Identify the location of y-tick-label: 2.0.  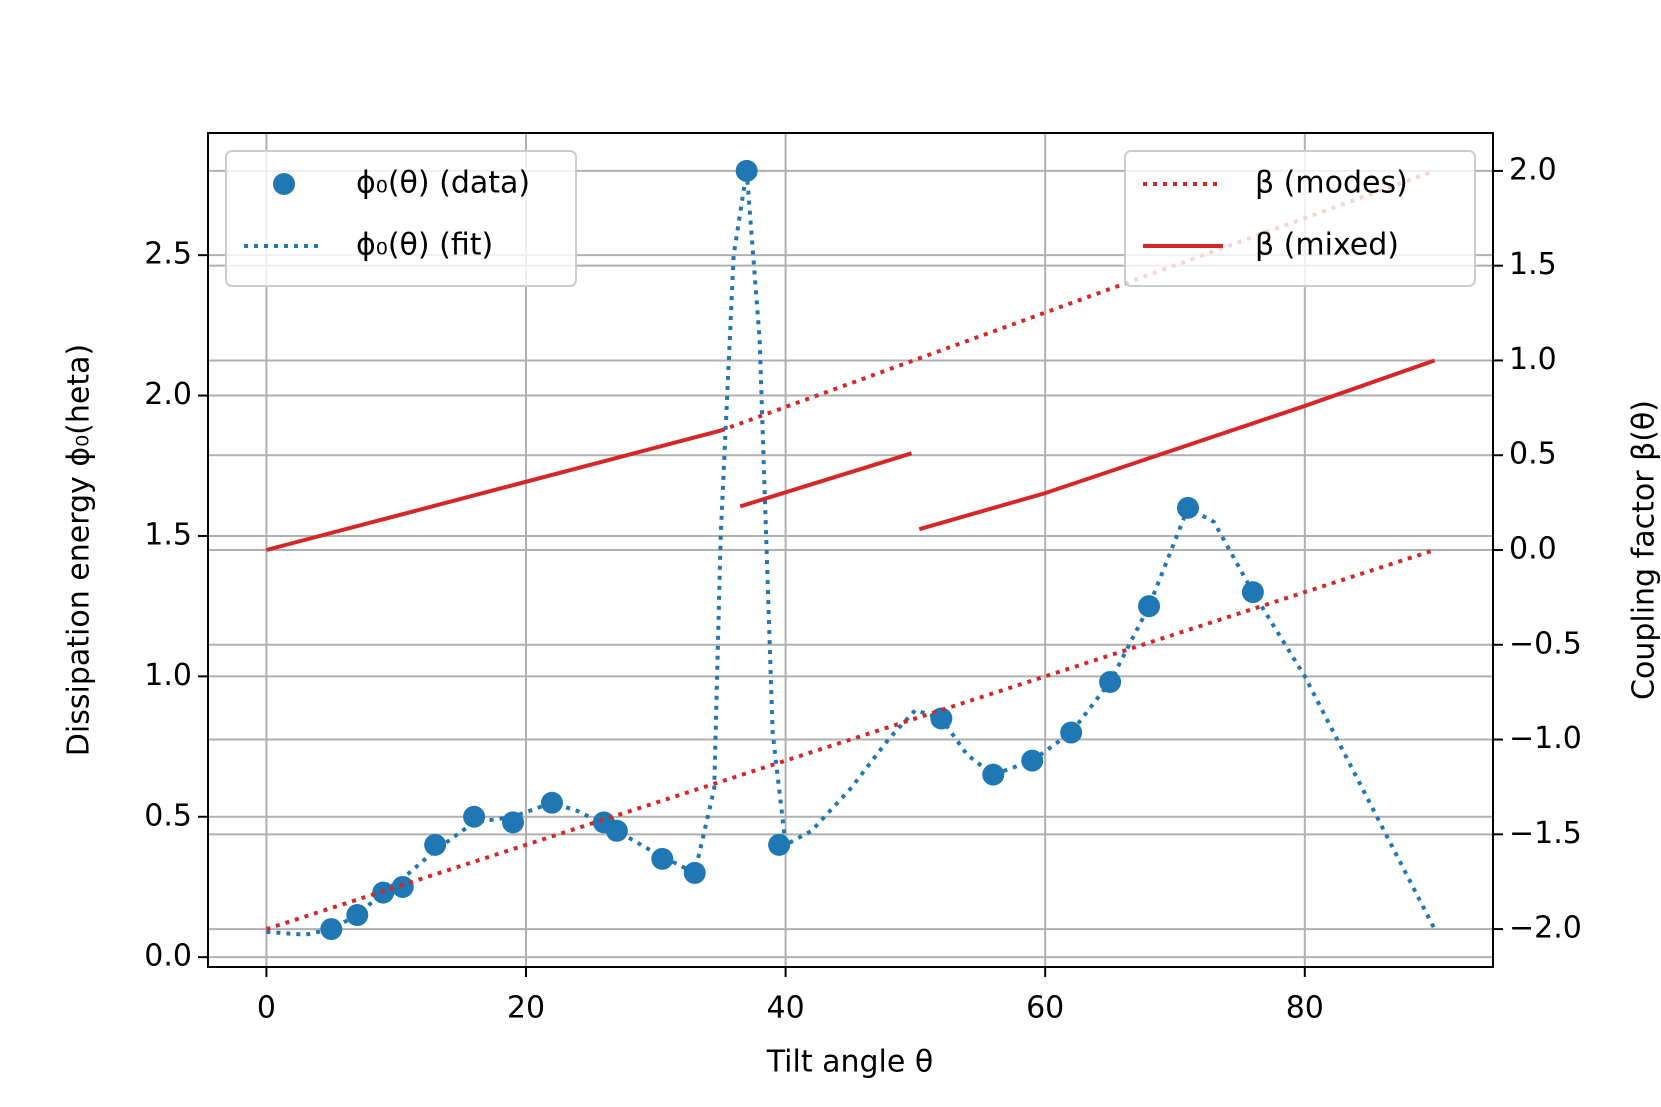
(168, 394).